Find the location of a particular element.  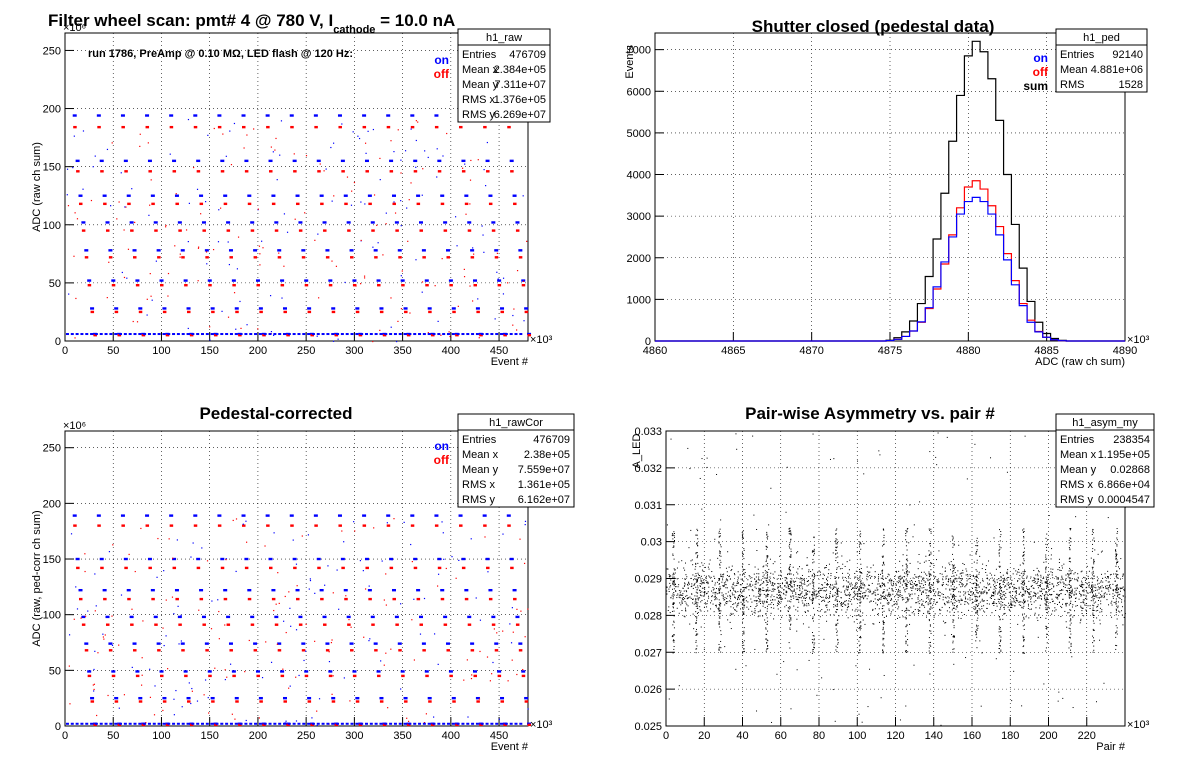

stats-key: Mean is located at coordinates (1074, 70).